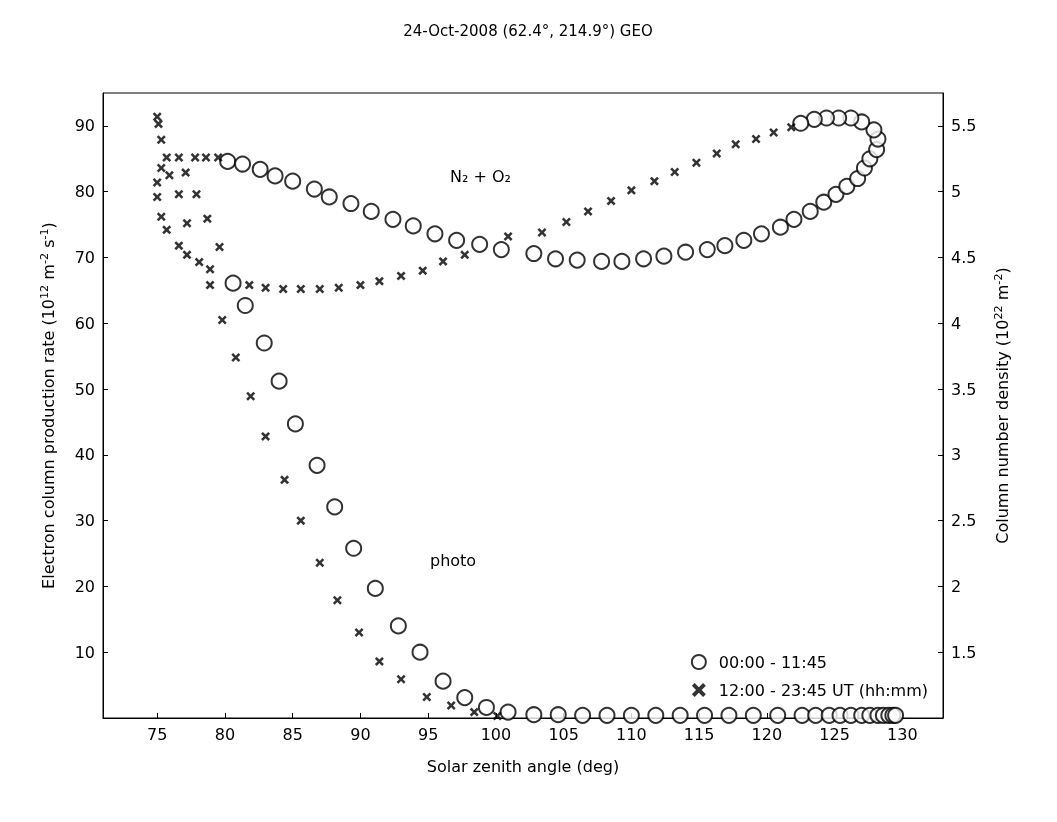 The height and width of the screenshot is (822, 1057). Describe the element at coordinates (84, 521) in the screenshot. I see `y-tick-label: 30` at that location.